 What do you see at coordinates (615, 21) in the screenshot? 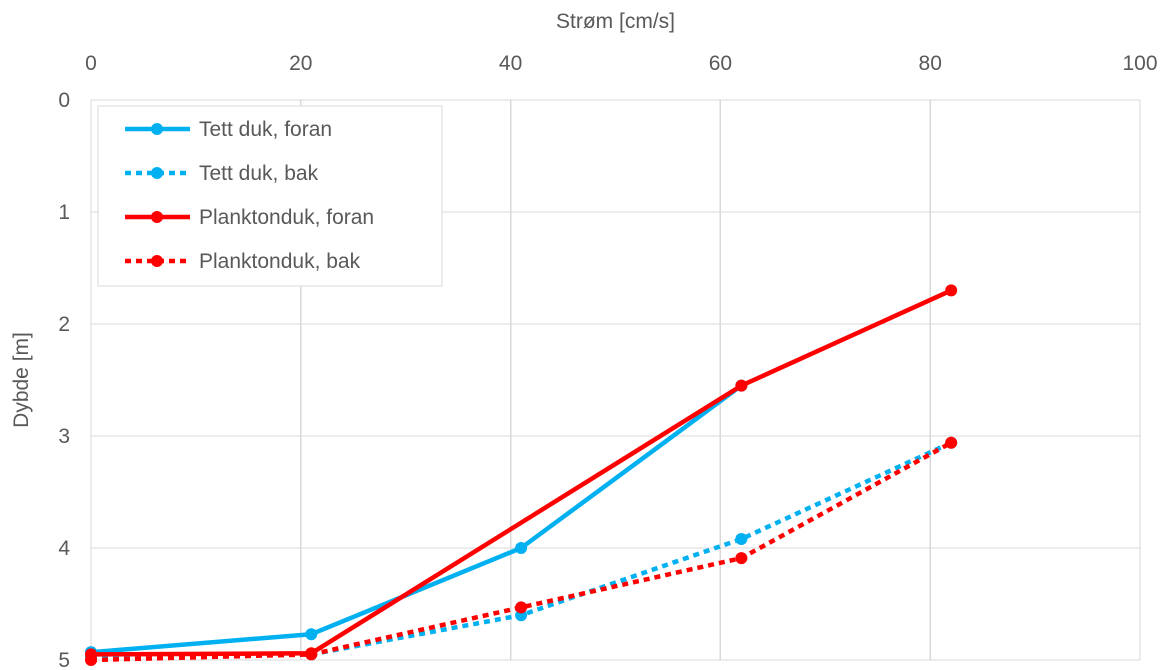
I see `x-axis-title: Strøm [cm/s]` at bounding box center [615, 21].